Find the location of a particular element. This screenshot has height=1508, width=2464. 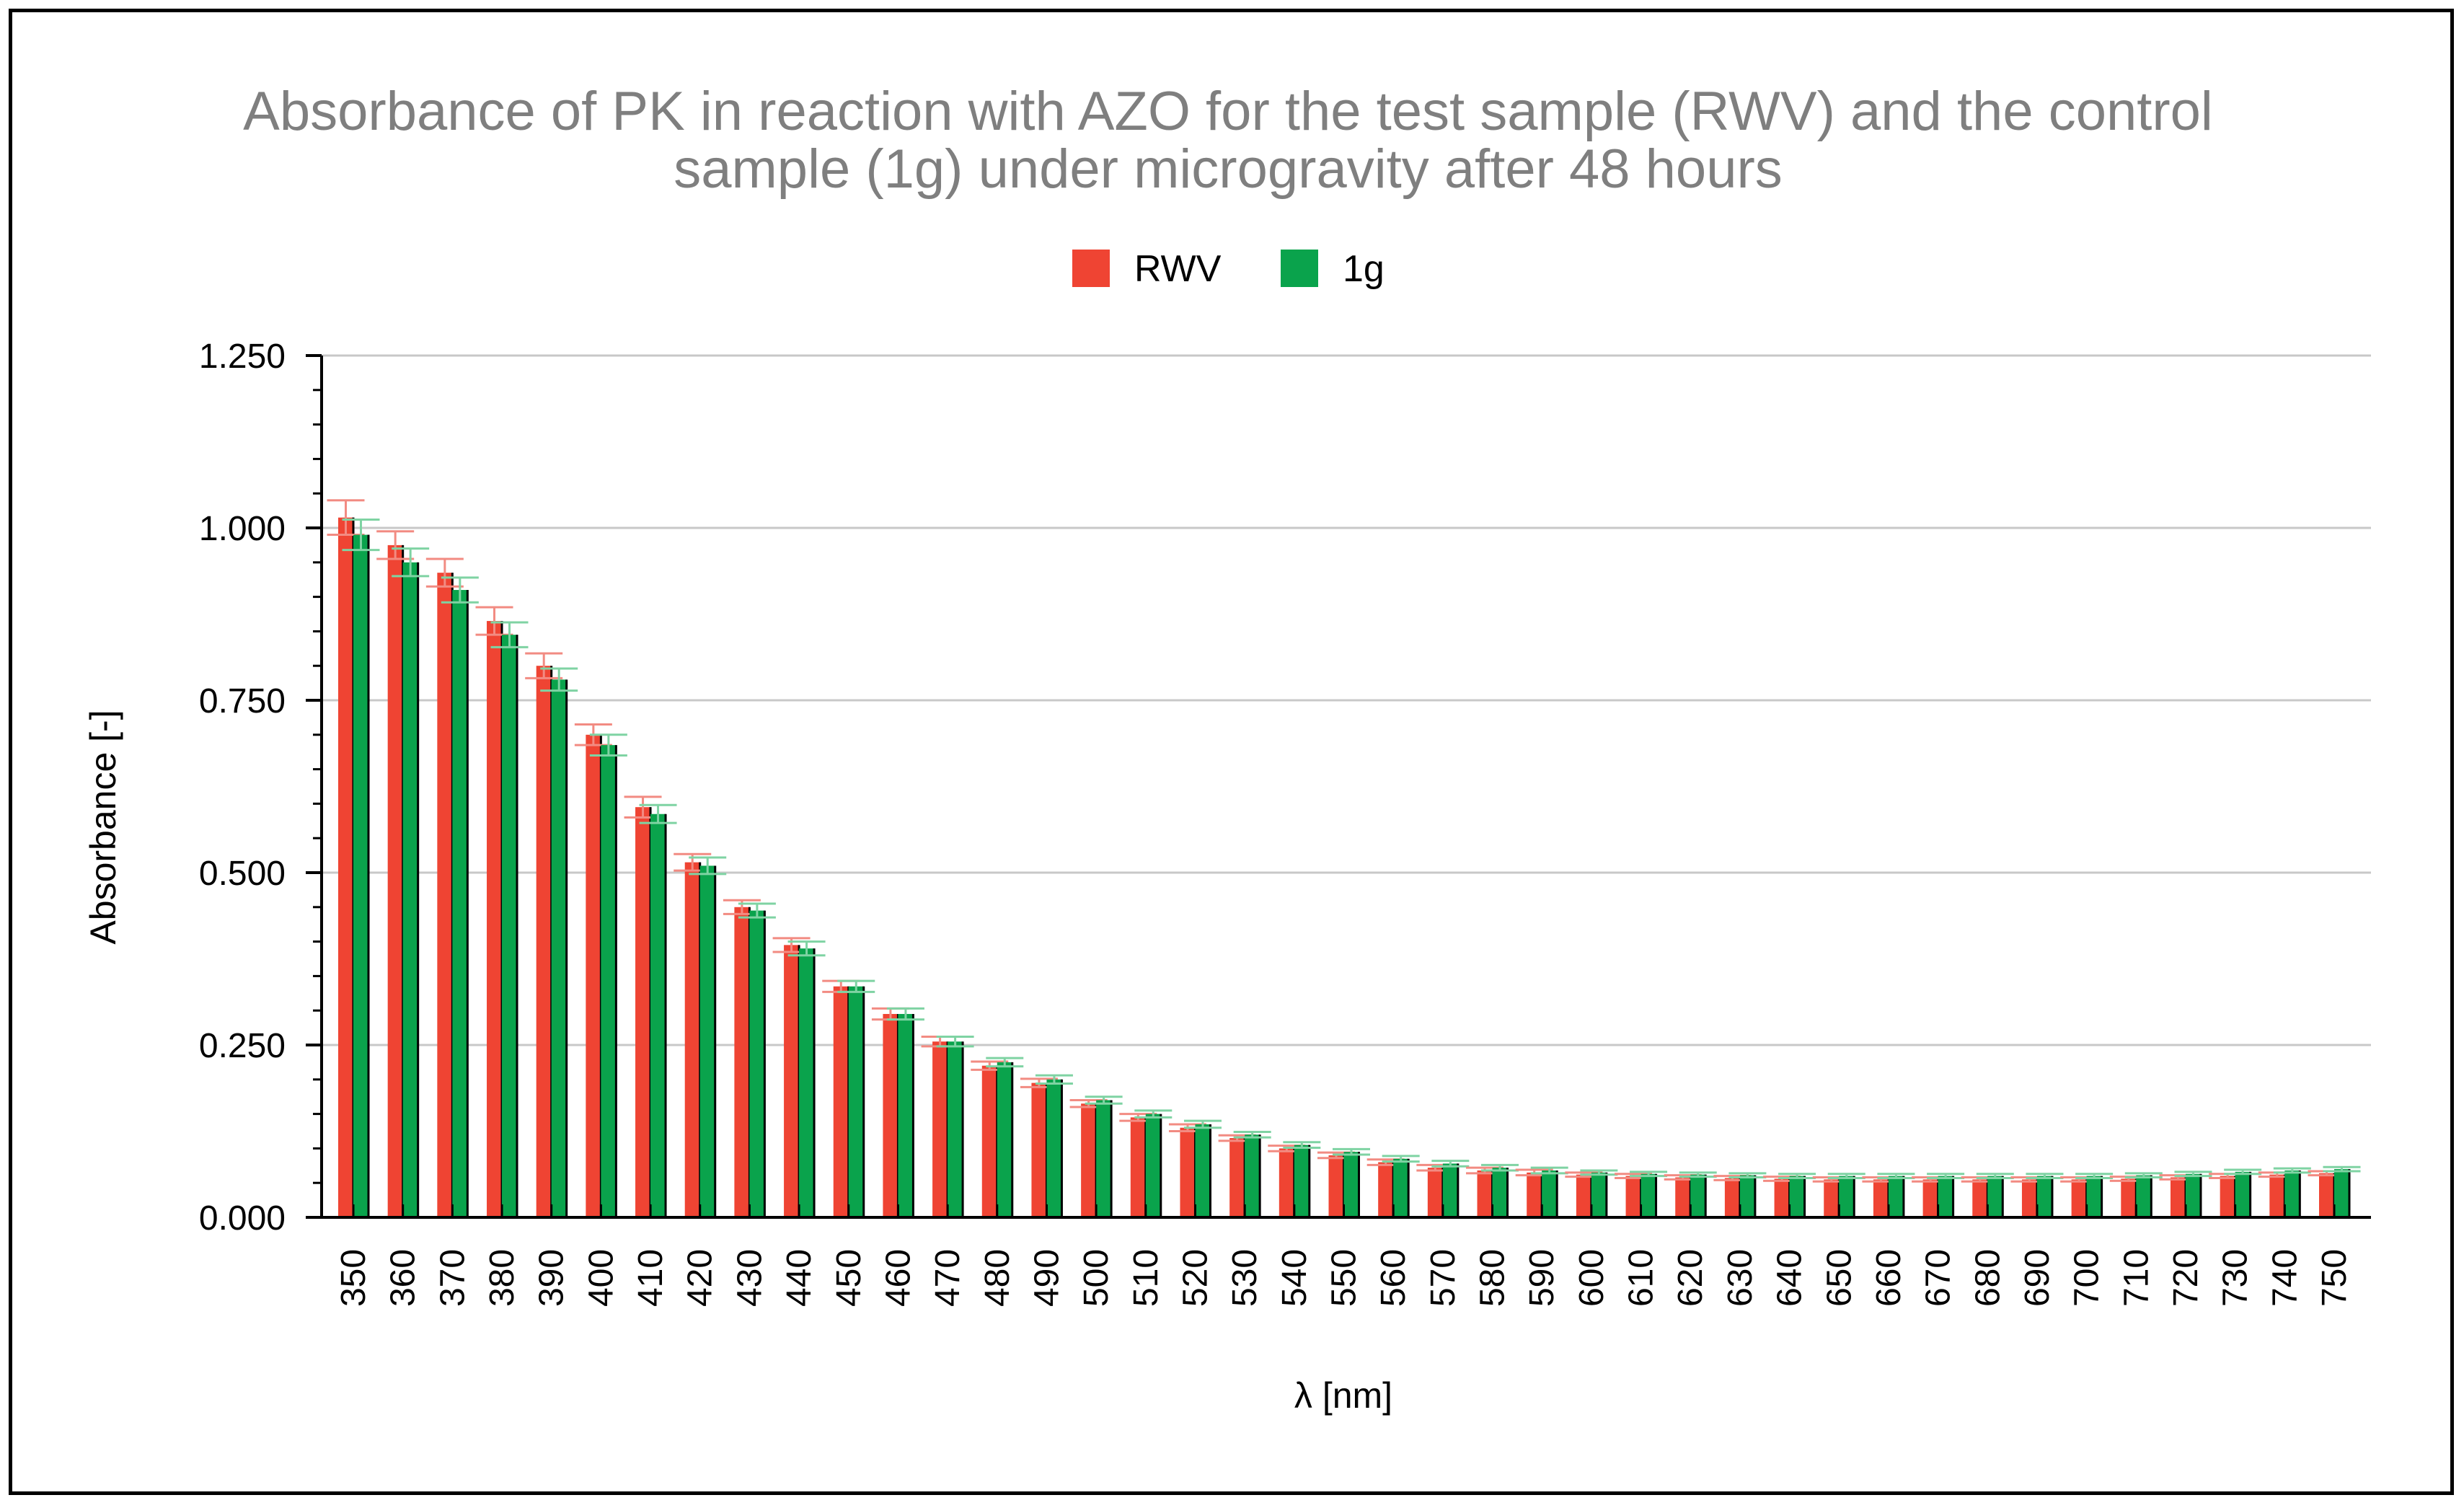

x-tick-label: 460 is located at coordinates (898, 1278).